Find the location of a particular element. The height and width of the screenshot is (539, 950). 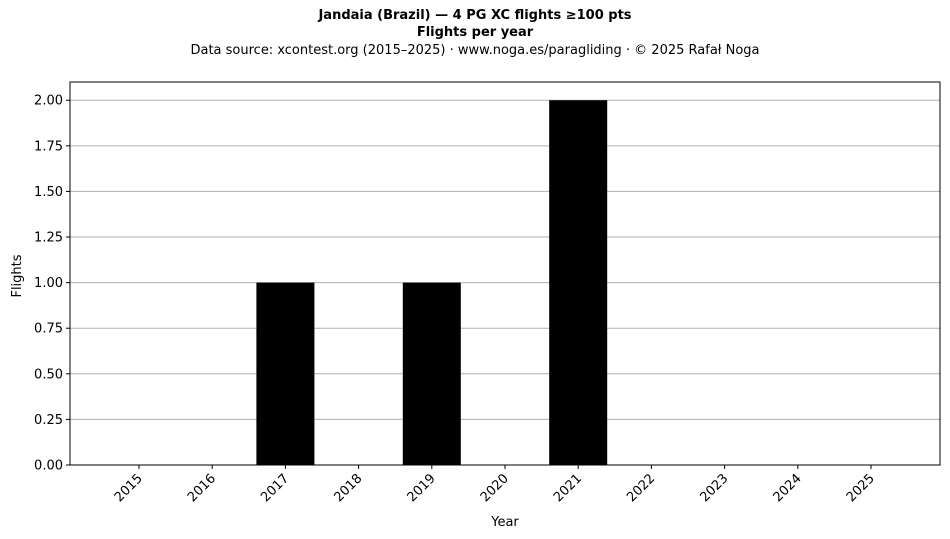

x-tick-label: 2025 is located at coordinates (861, 488).